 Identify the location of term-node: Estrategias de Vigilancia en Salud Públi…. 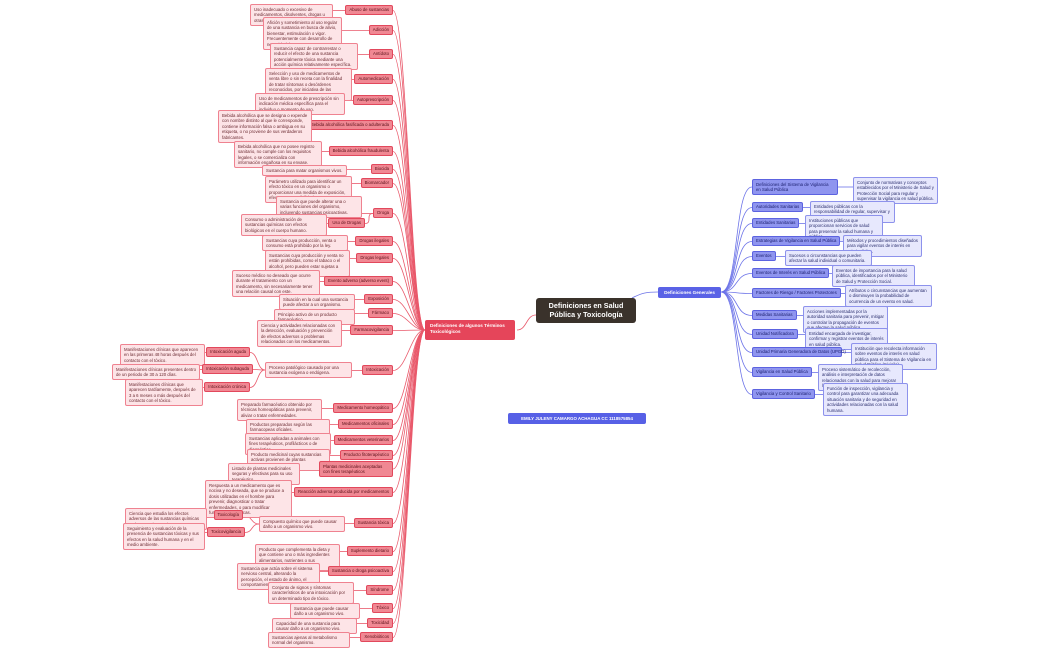
(796, 241).